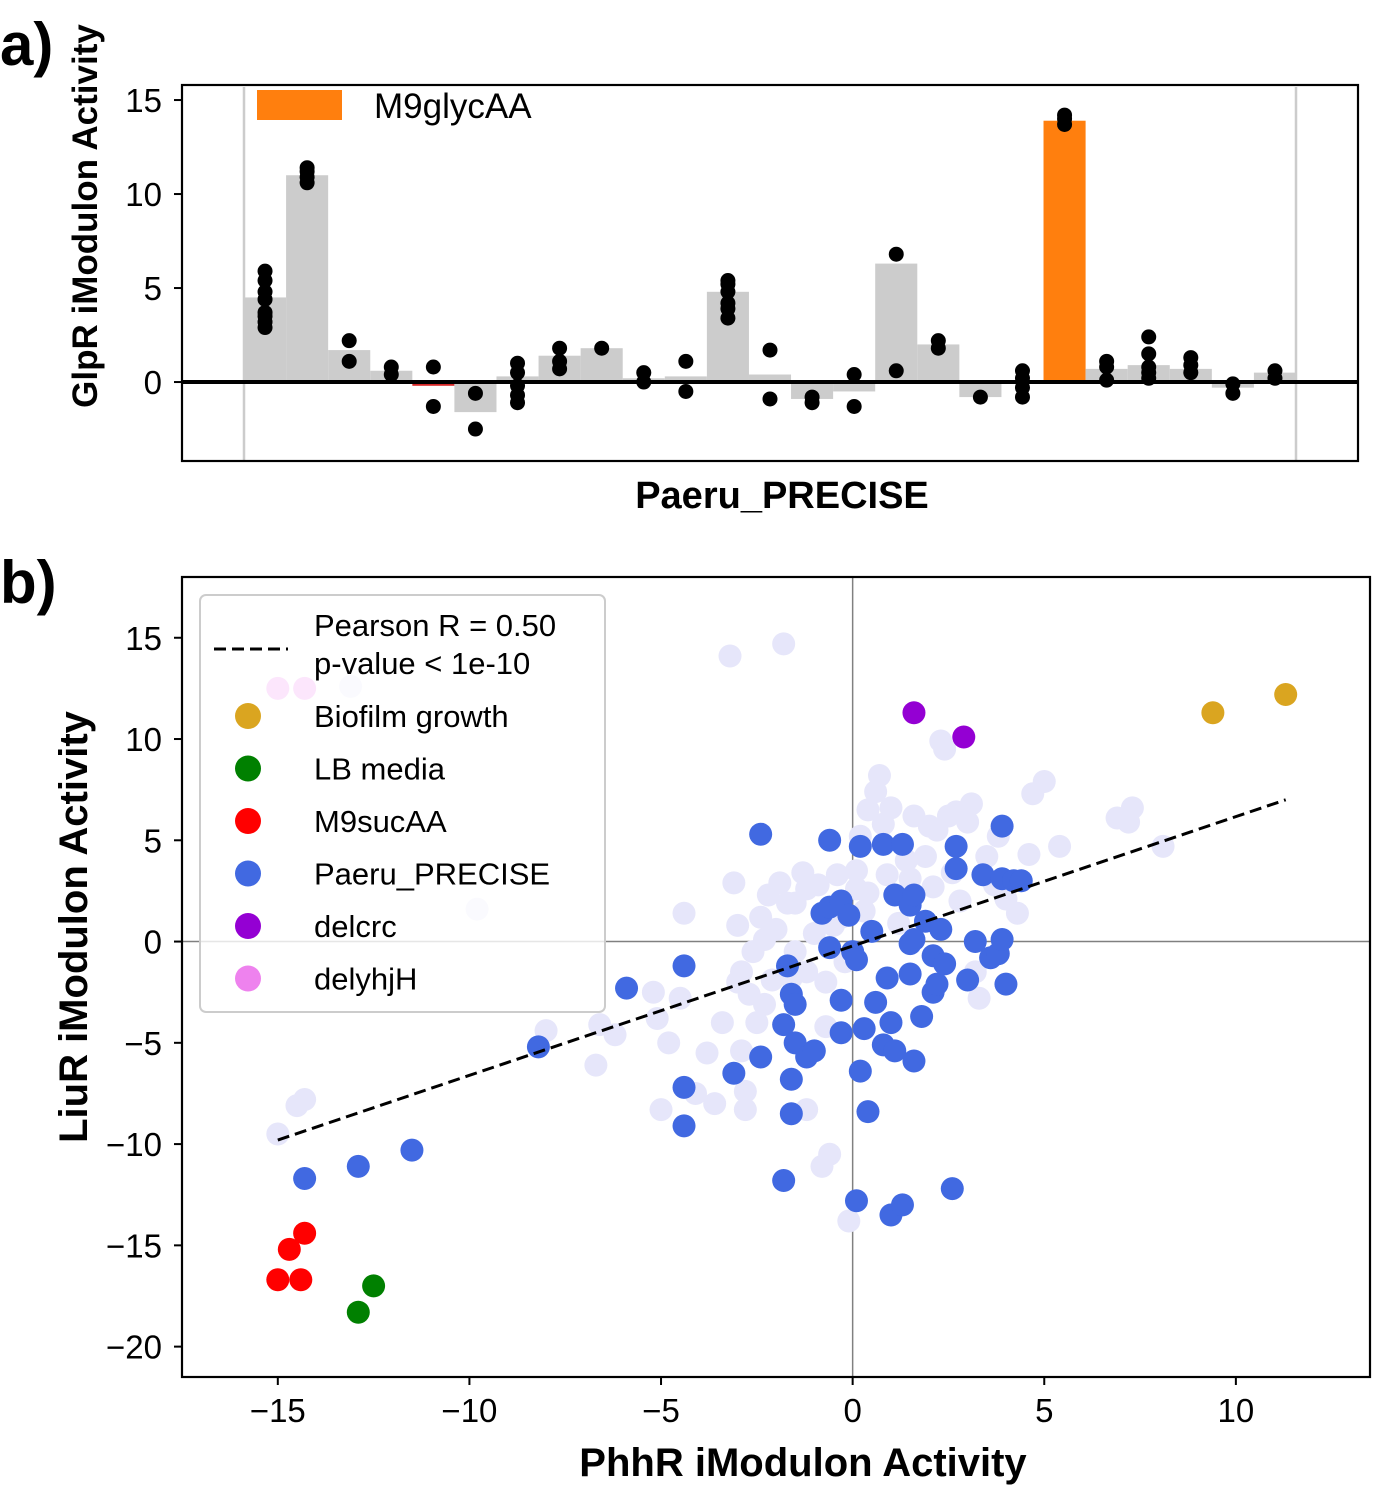 This screenshot has height=1496, width=1376. What do you see at coordinates (248, 821) in the screenshot?
I see `legend-marker-m9sucaa` at bounding box center [248, 821].